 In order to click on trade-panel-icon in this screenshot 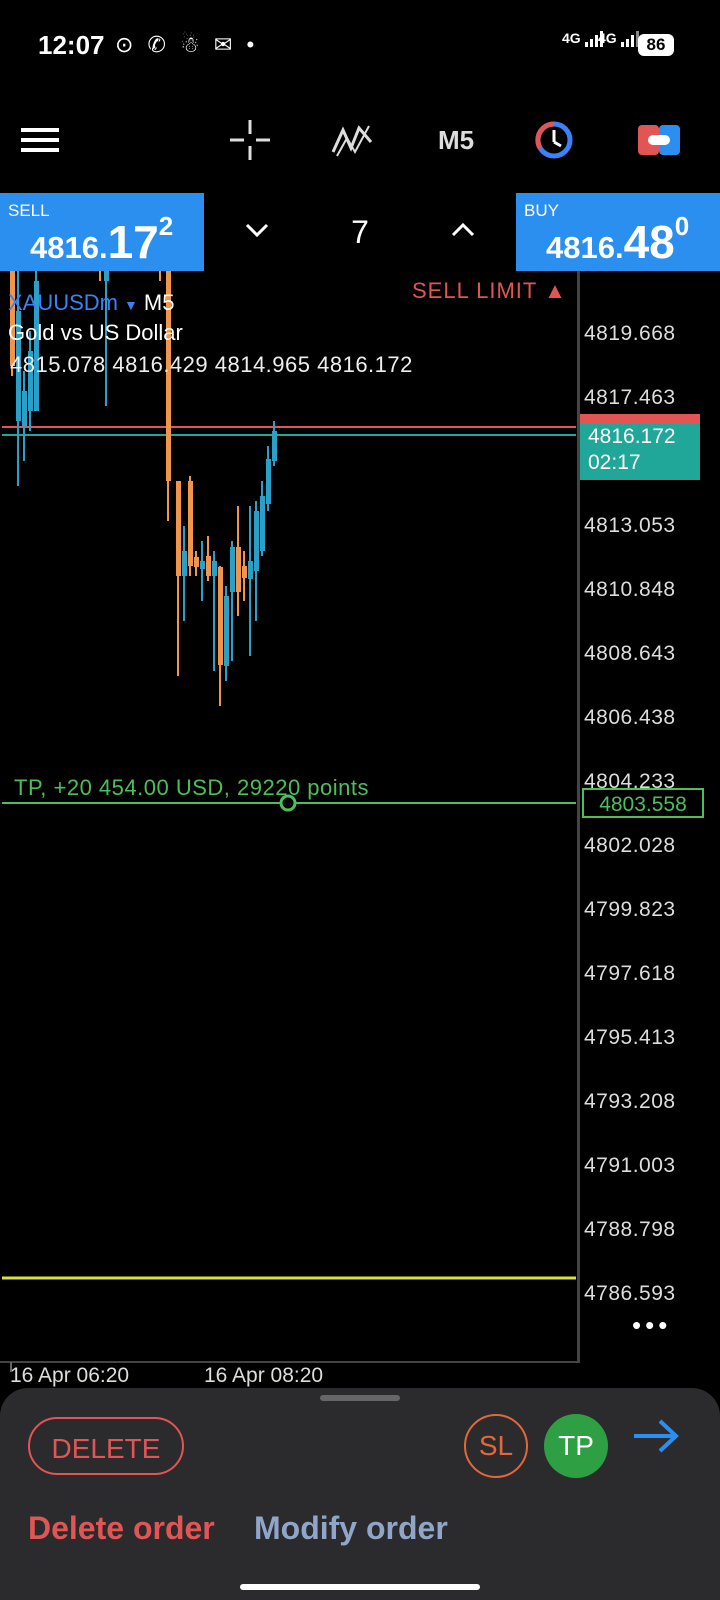, I will do `click(659, 140)`.